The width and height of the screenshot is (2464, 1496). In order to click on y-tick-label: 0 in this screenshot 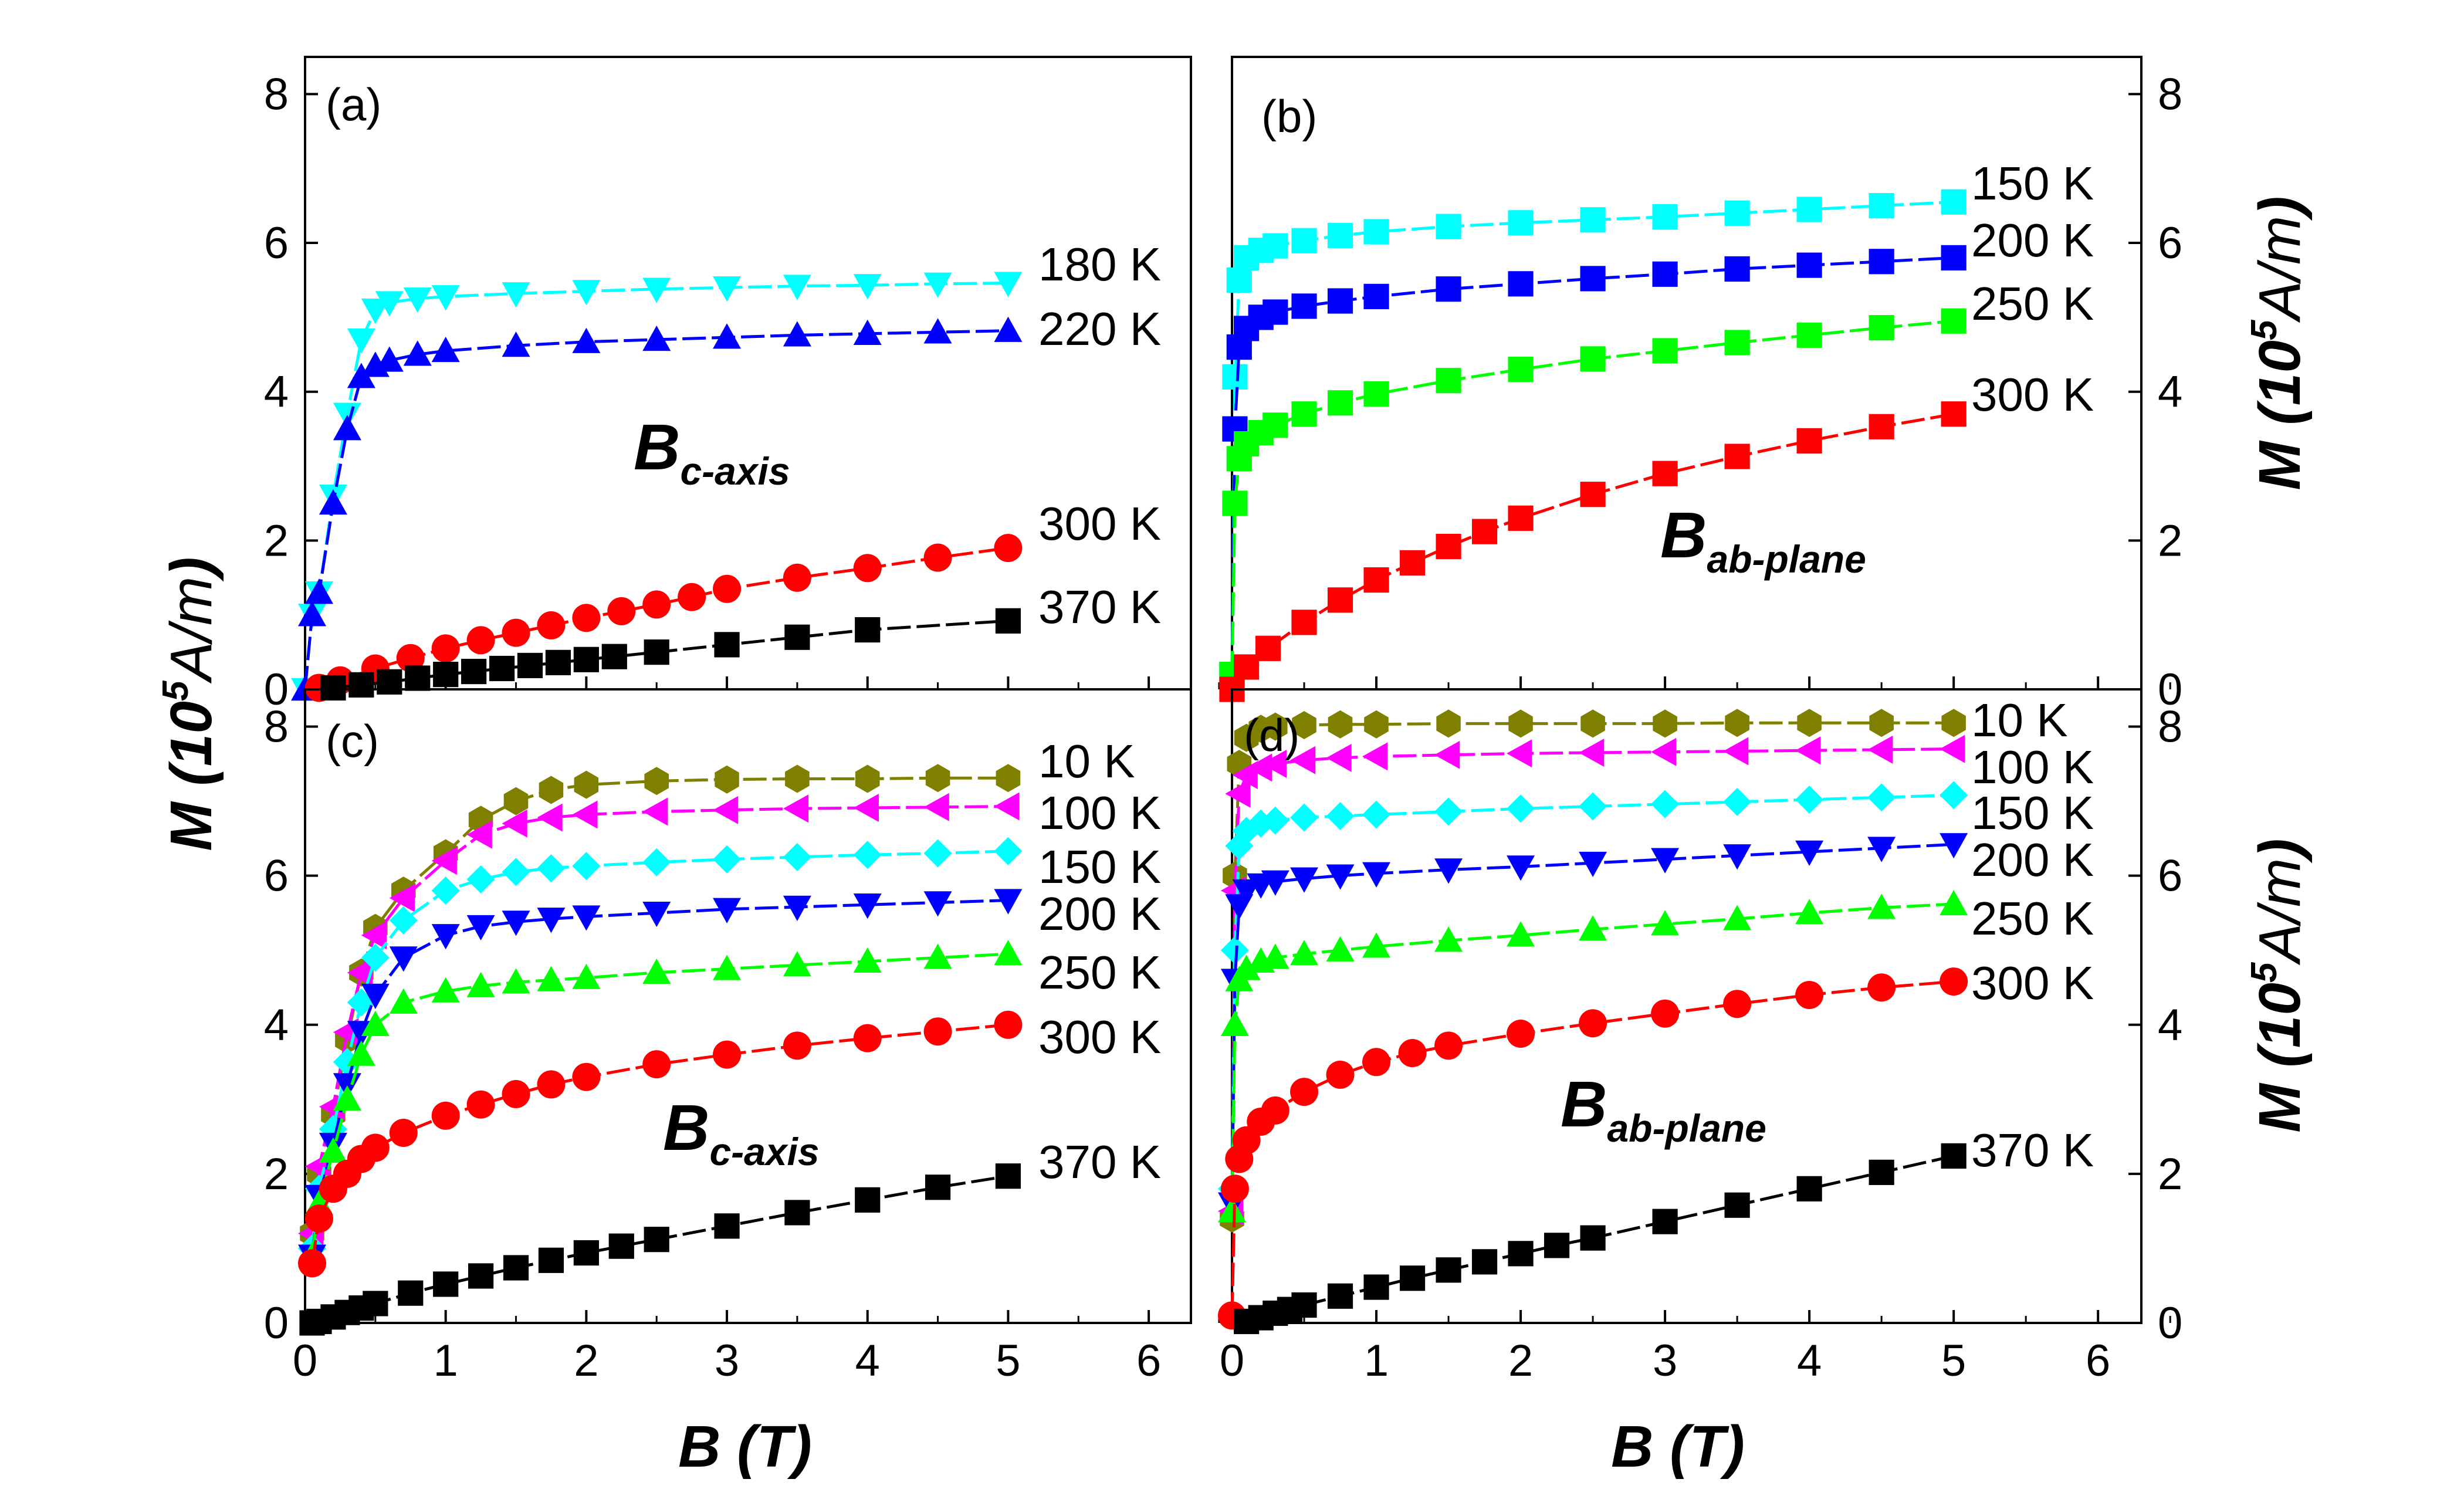, I will do `click(2170, 690)`.